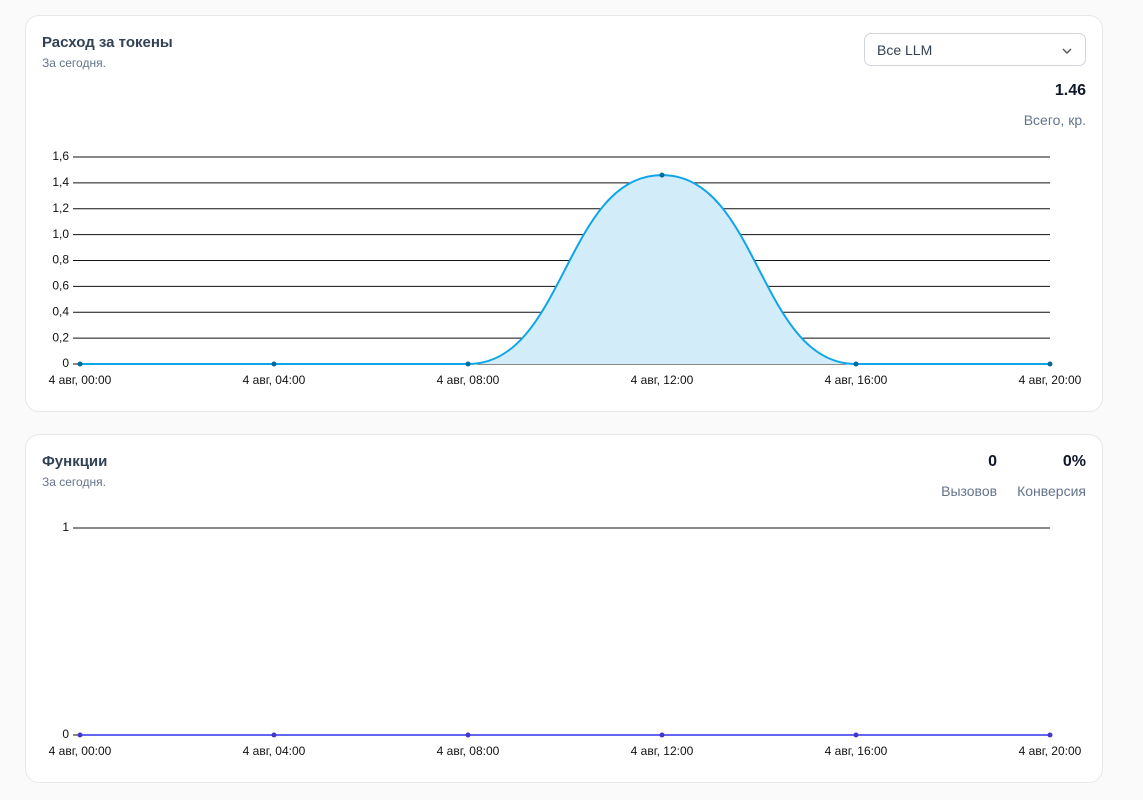 This screenshot has width=1143, height=800. Describe the element at coordinates (60, 337) in the screenshot. I see `y-tick-label: 0,2` at that location.